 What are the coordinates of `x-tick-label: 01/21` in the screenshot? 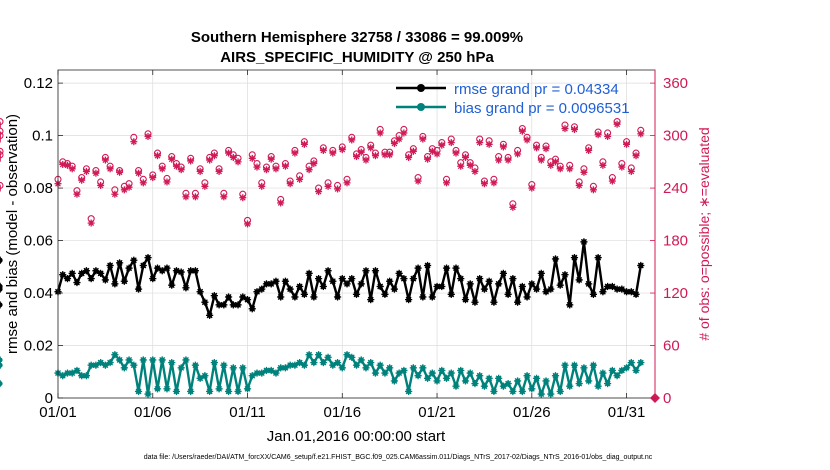 It's located at (437, 412).